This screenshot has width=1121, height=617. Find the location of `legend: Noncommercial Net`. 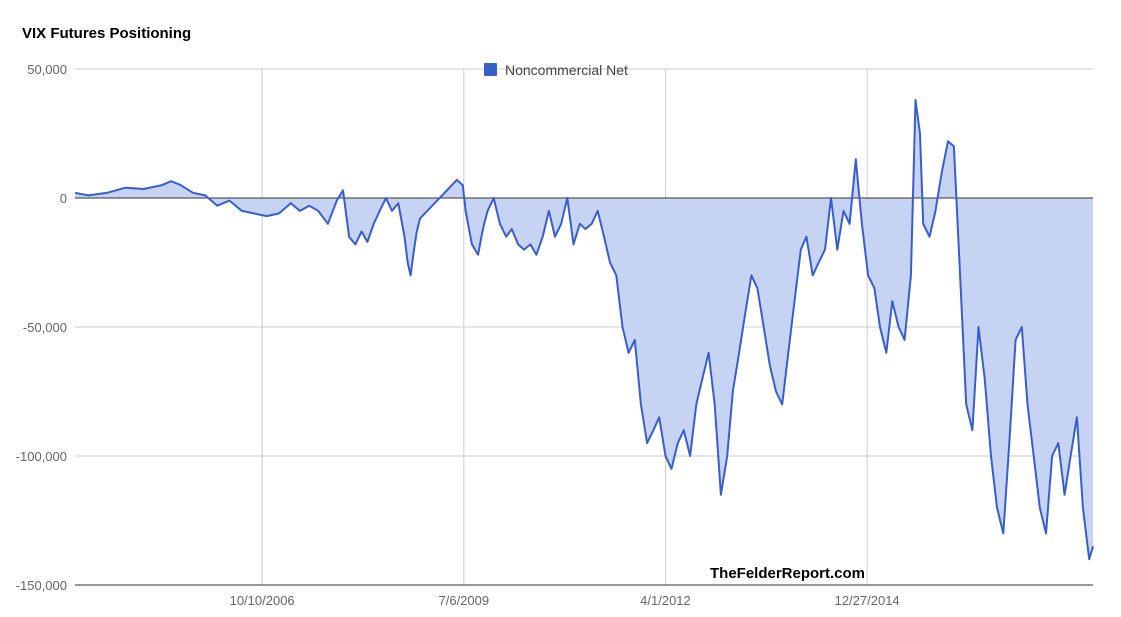

legend: Noncommercial Net is located at coordinates (556, 70).